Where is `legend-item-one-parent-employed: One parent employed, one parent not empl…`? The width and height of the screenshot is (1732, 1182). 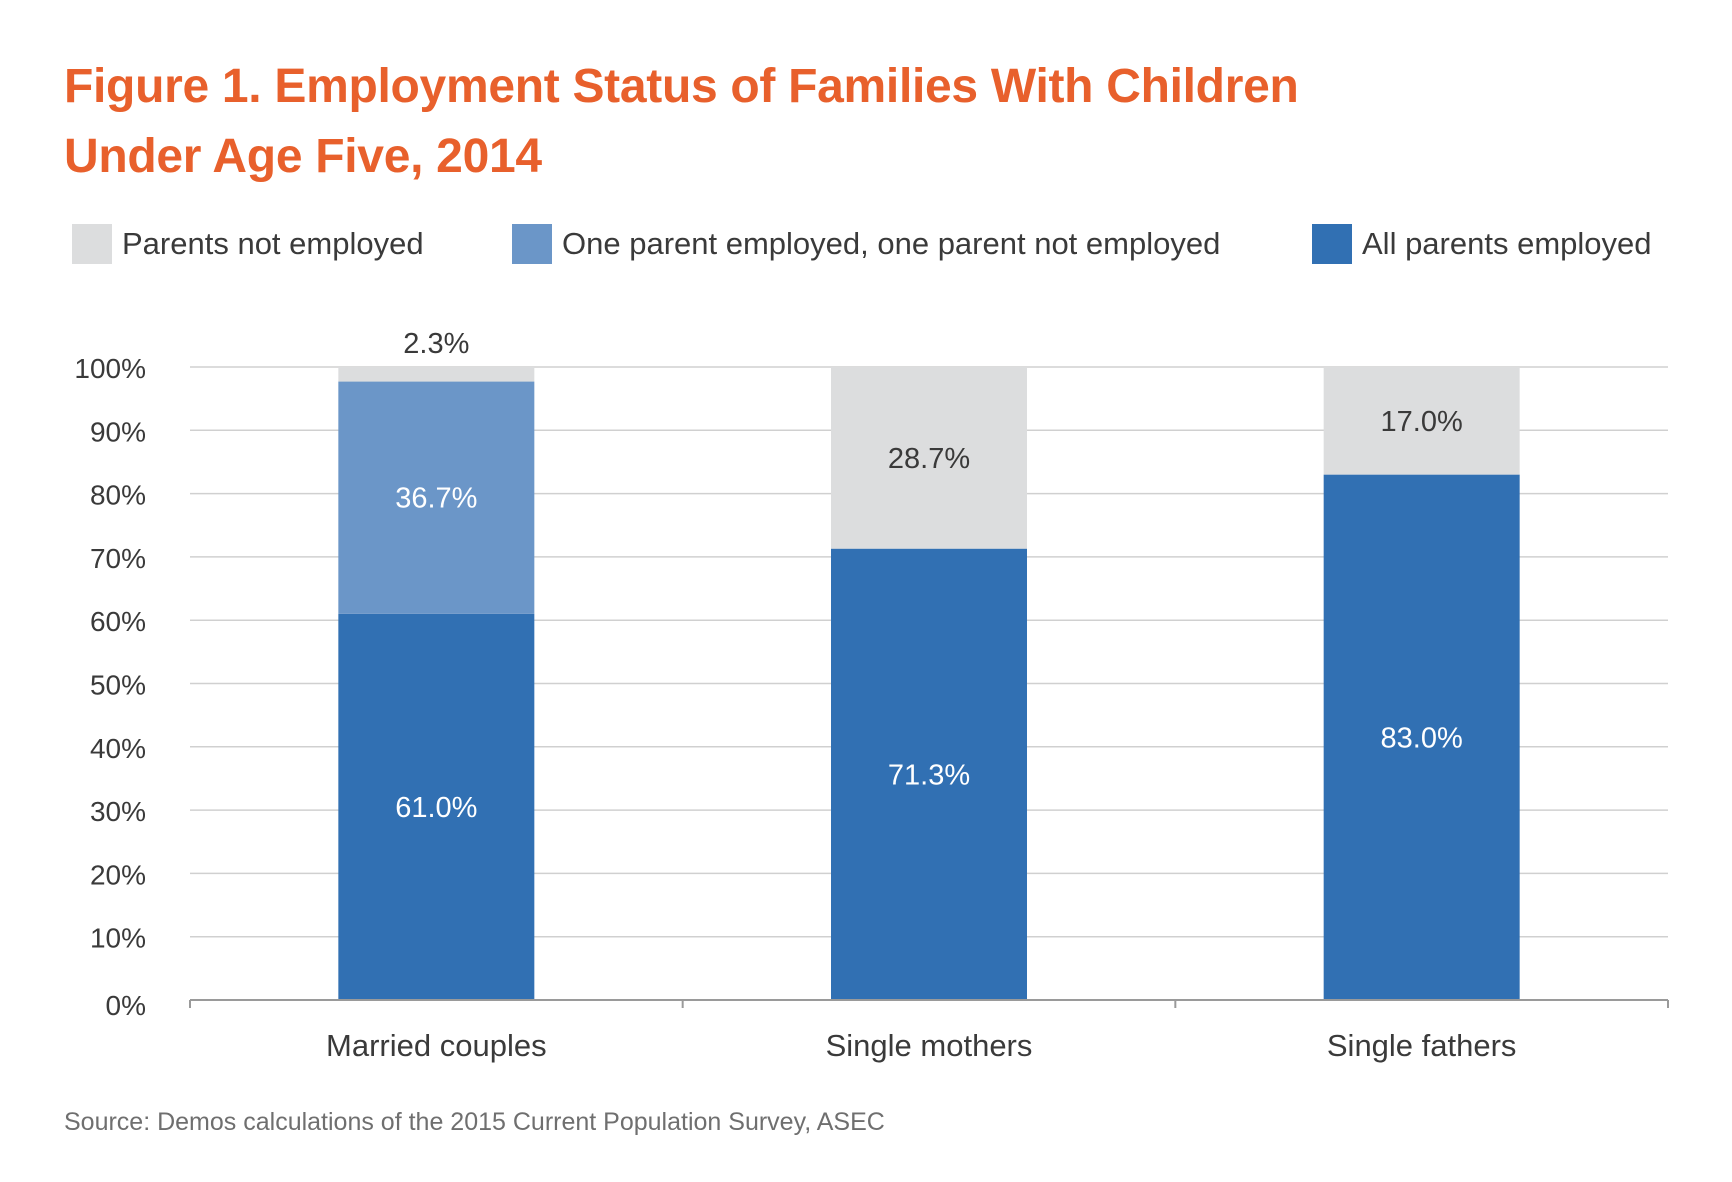 legend-item-one-parent-employed: One parent employed, one parent not empl… is located at coordinates (866, 244).